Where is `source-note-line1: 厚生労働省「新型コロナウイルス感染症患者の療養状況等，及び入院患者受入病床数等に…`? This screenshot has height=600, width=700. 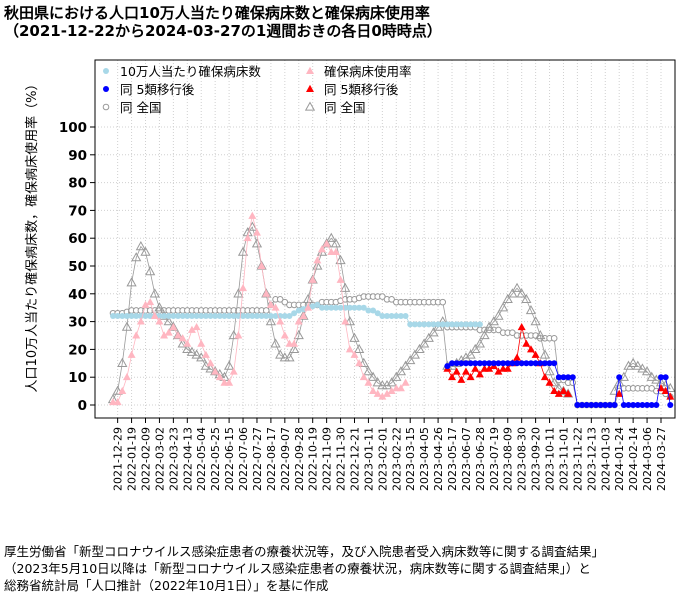 source-note-line1: 厚生労働省「新型コロナウイルス感染症患者の療養状況等，及び入院患者受入病床数等に… is located at coordinates (304, 551).